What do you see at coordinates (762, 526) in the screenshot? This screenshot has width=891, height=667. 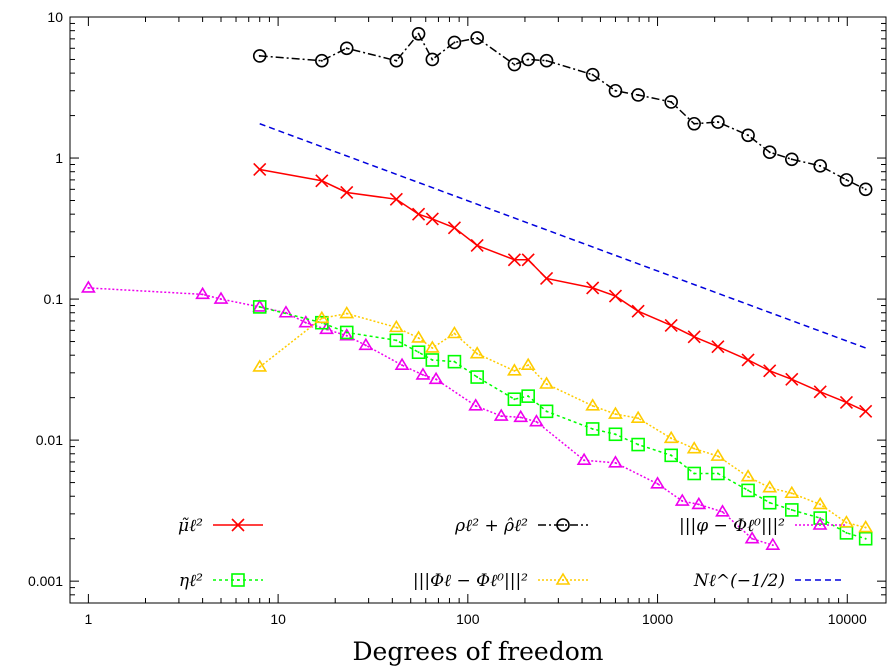 I see `legend-item: |||φ − Φℓ⁰|||²` at bounding box center [762, 526].